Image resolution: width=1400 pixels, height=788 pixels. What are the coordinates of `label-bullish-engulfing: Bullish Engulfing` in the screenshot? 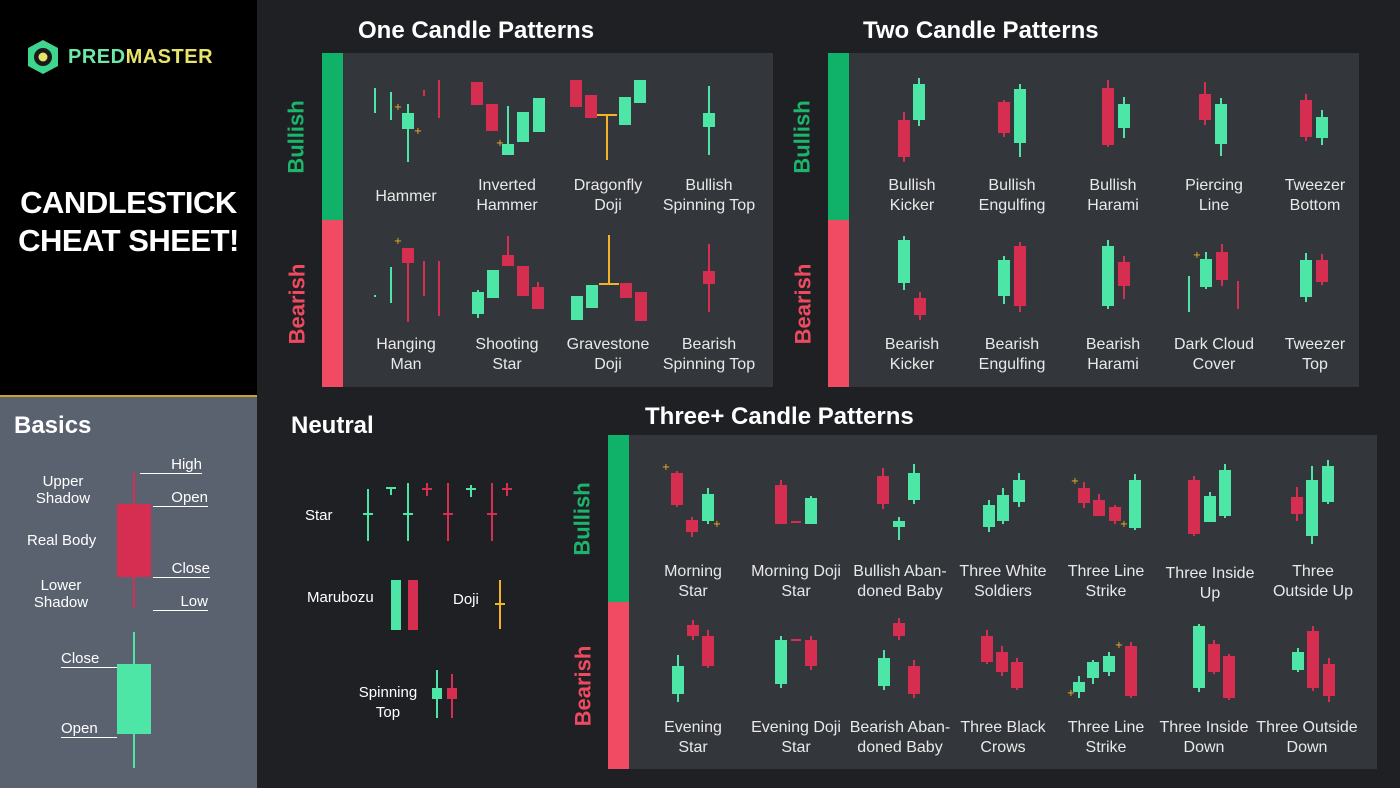 It's located at (1012, 195).